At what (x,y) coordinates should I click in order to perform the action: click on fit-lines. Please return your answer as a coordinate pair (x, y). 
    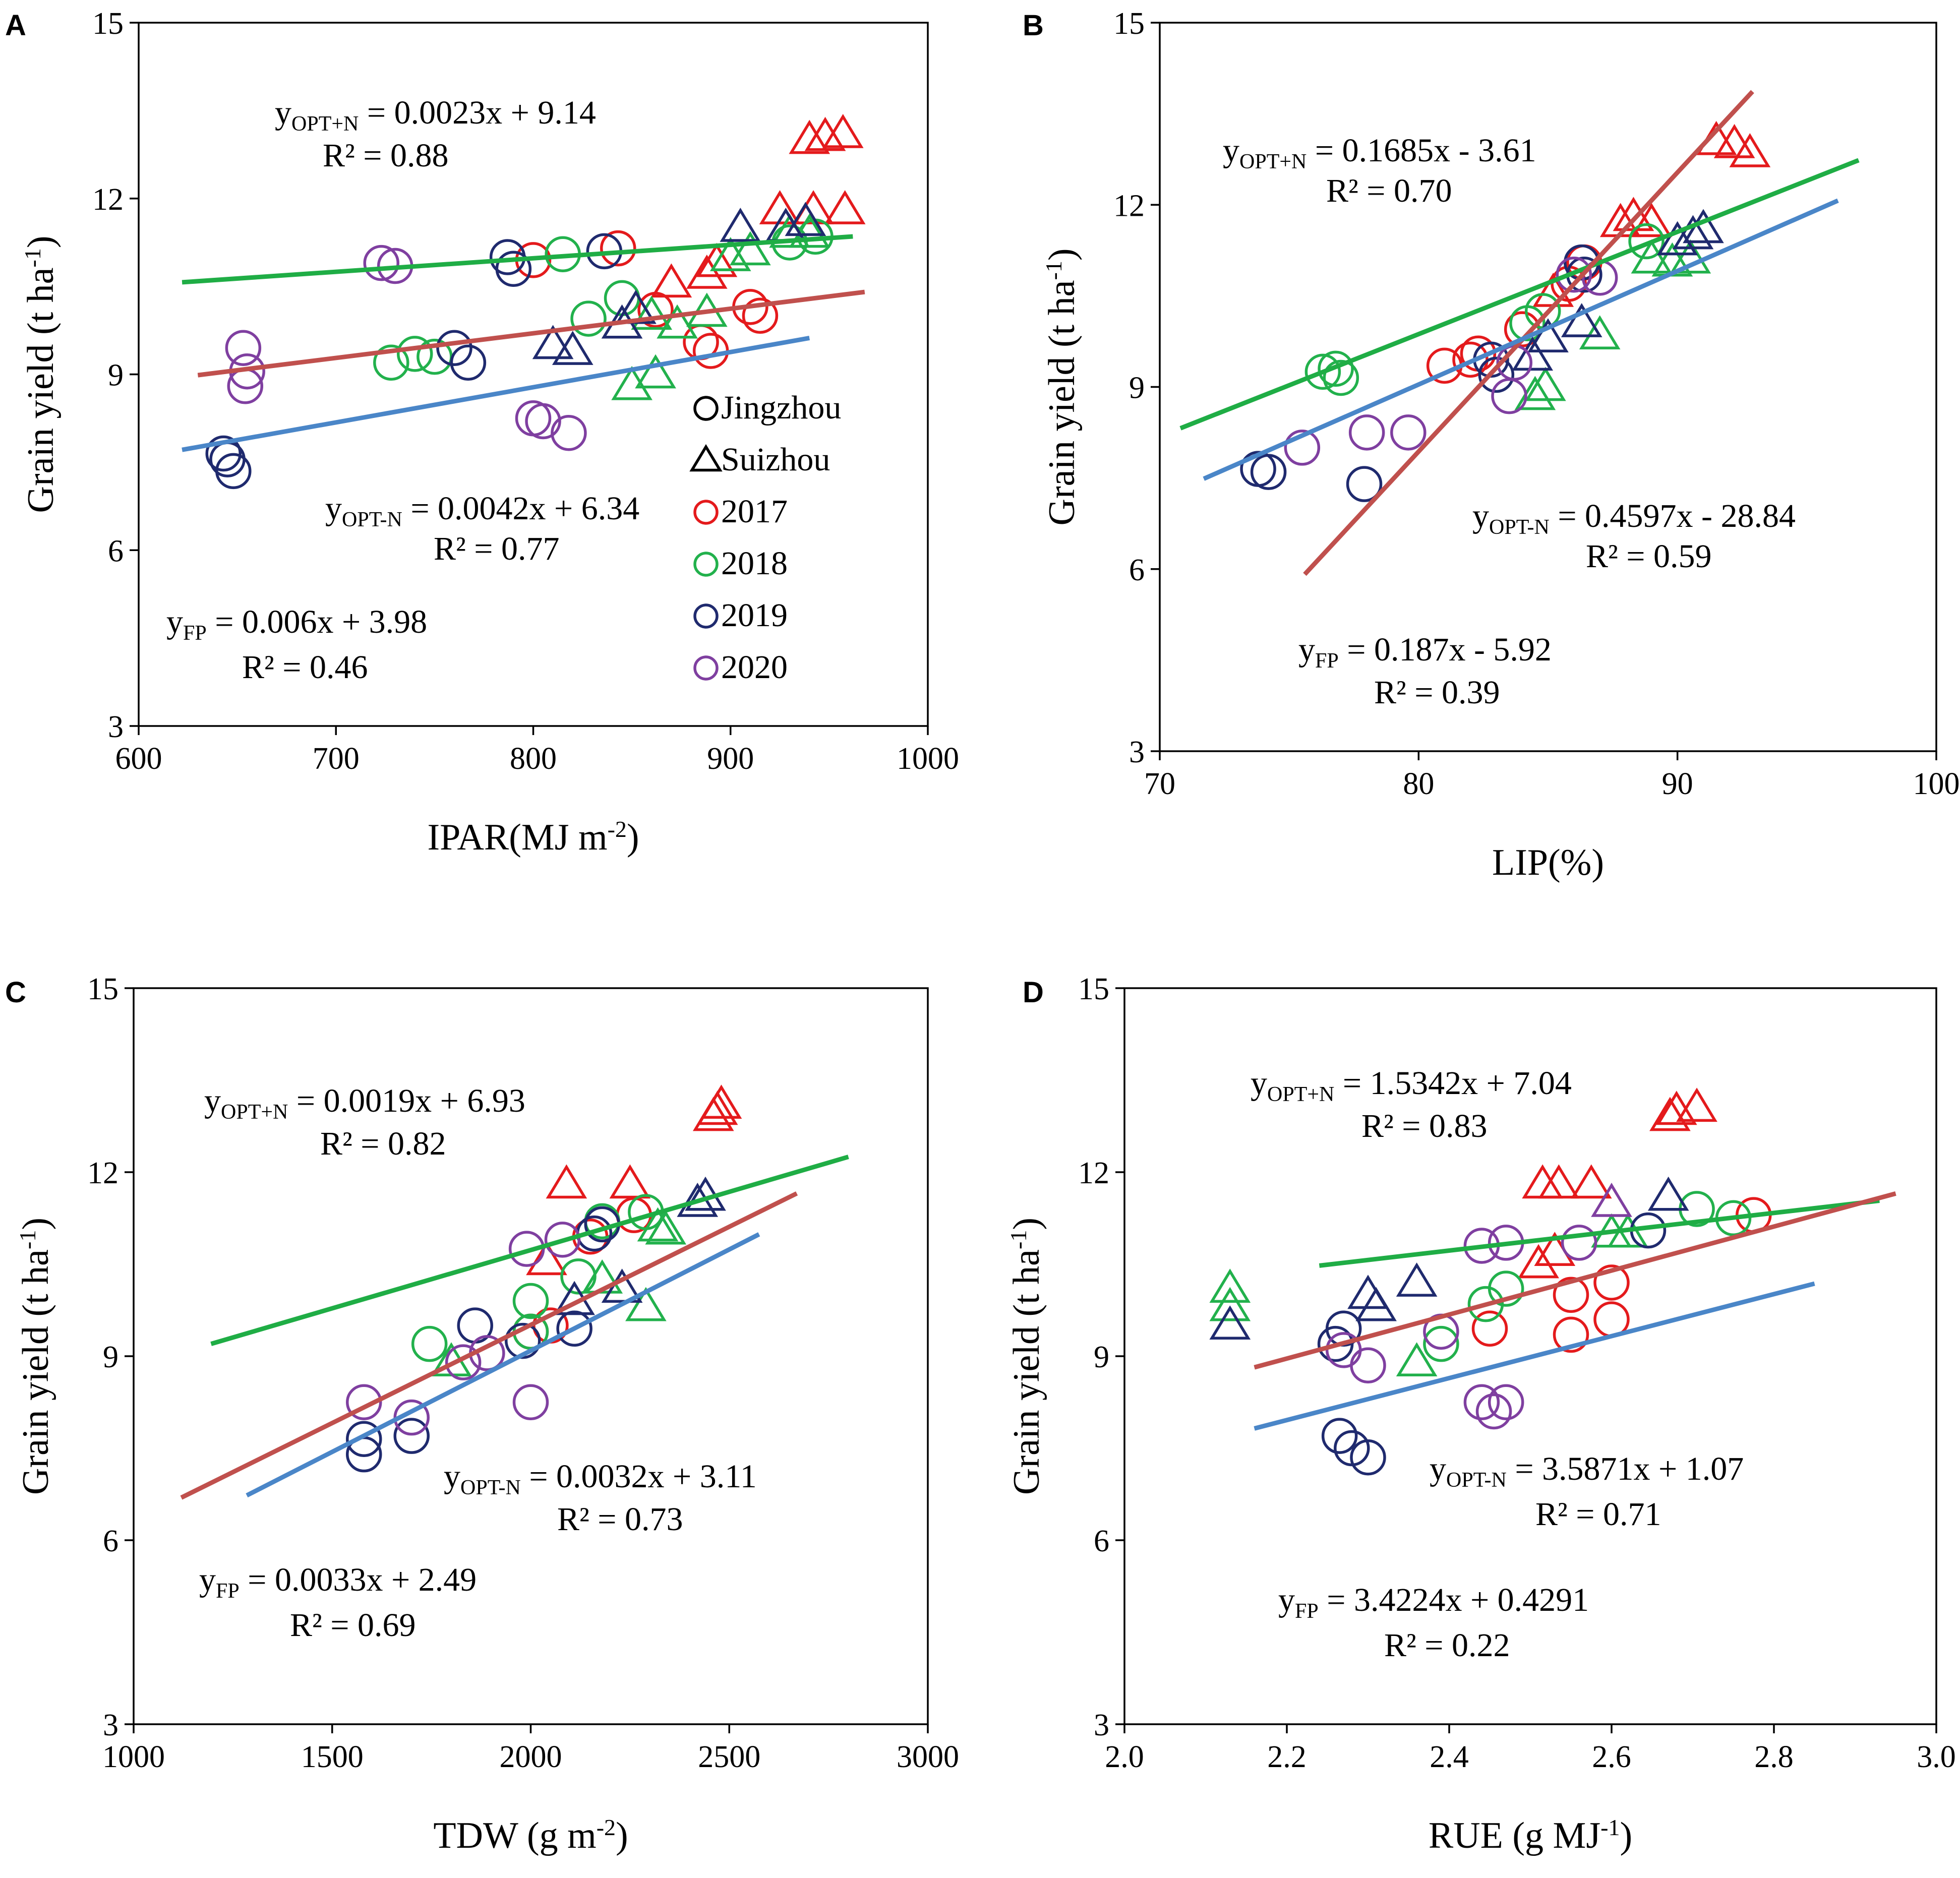
    Looking at the image, I should click on (514, 1327).